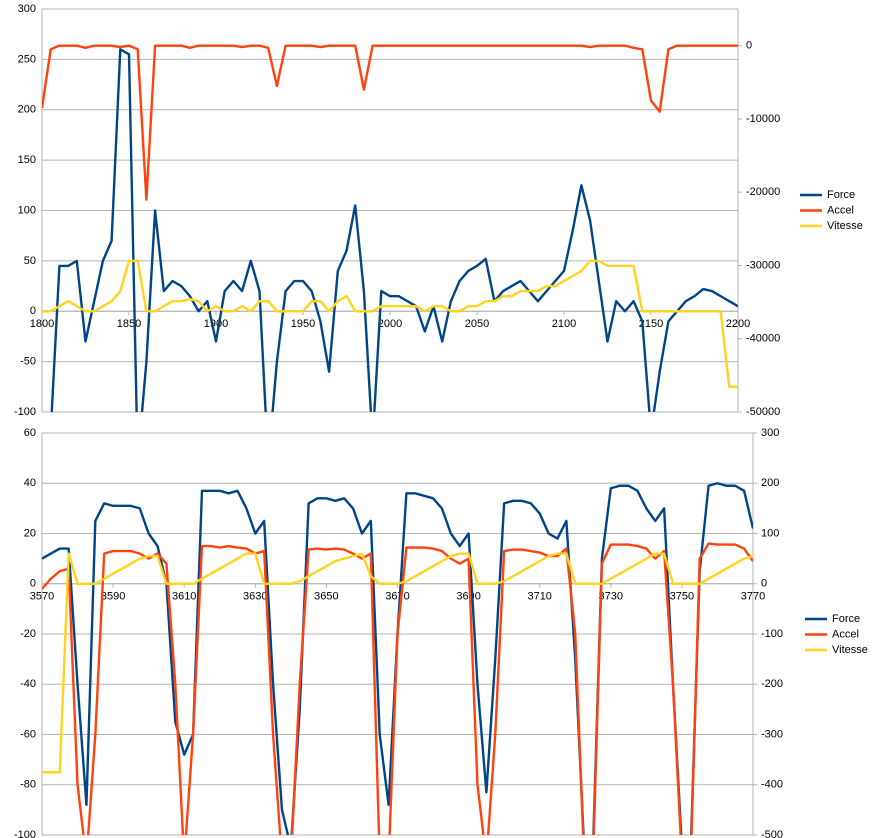 This screenshot has width=876, height=838. Describe the element at coordinates (27, 160) in the screenshot. I see `y-tick-label: 150` at that location.